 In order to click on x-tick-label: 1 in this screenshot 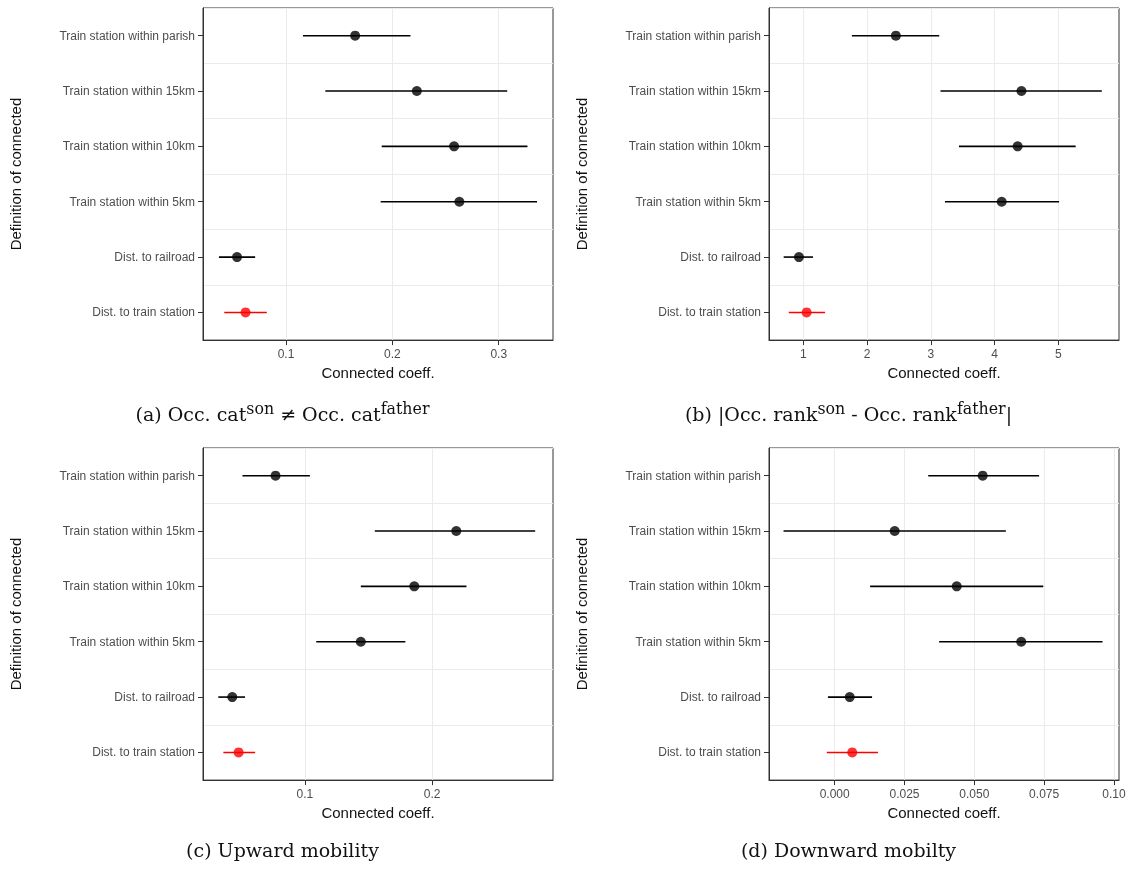, I will do `click(804, 354)`.